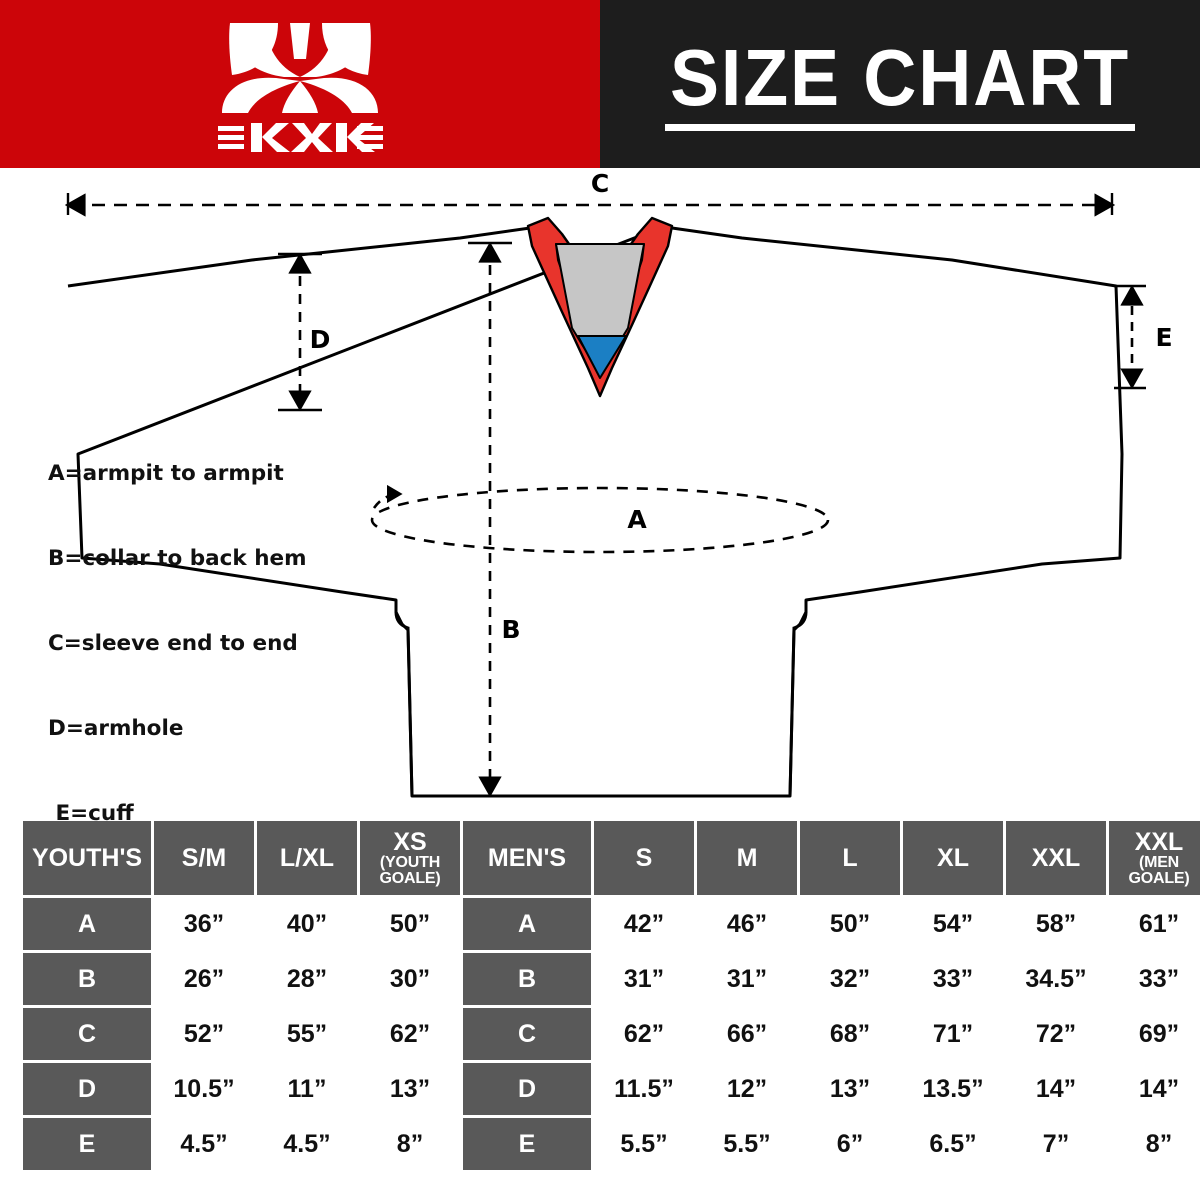 The image size is (1200, 1200). What do you see at coordinates (1154, 1144) in the screenshot?
I see `cell-men-xxl-goale: 8”` at bounding box center [1154, 1144].